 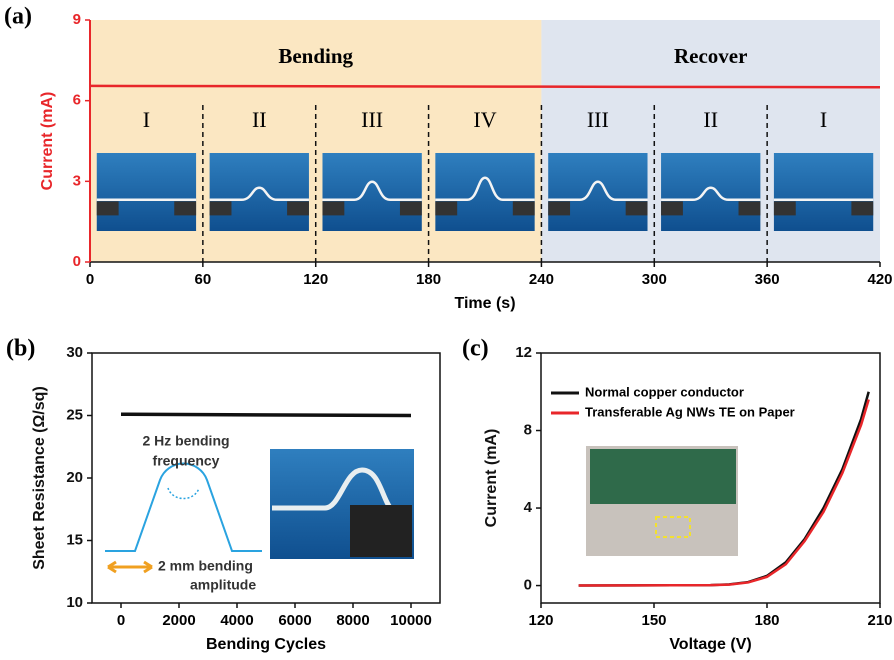 I want to click on x-tick-label: 300, so click(x=654, y=279).